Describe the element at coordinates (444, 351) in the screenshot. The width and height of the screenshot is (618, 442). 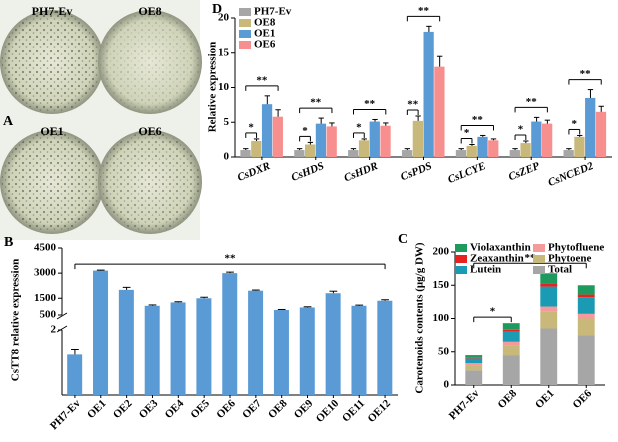
I see `y-tick-label: 50` at that location.